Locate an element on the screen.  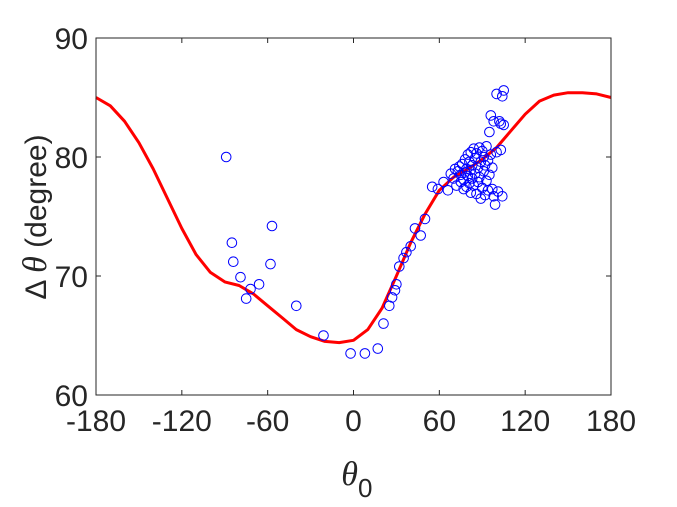
y-tick-label: 80 is located at coordinates (71, 158).